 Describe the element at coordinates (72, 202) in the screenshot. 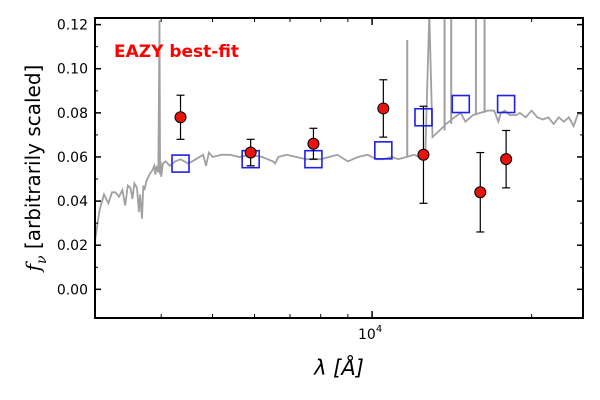

I see `y-tick-label: 0.04` at that location.